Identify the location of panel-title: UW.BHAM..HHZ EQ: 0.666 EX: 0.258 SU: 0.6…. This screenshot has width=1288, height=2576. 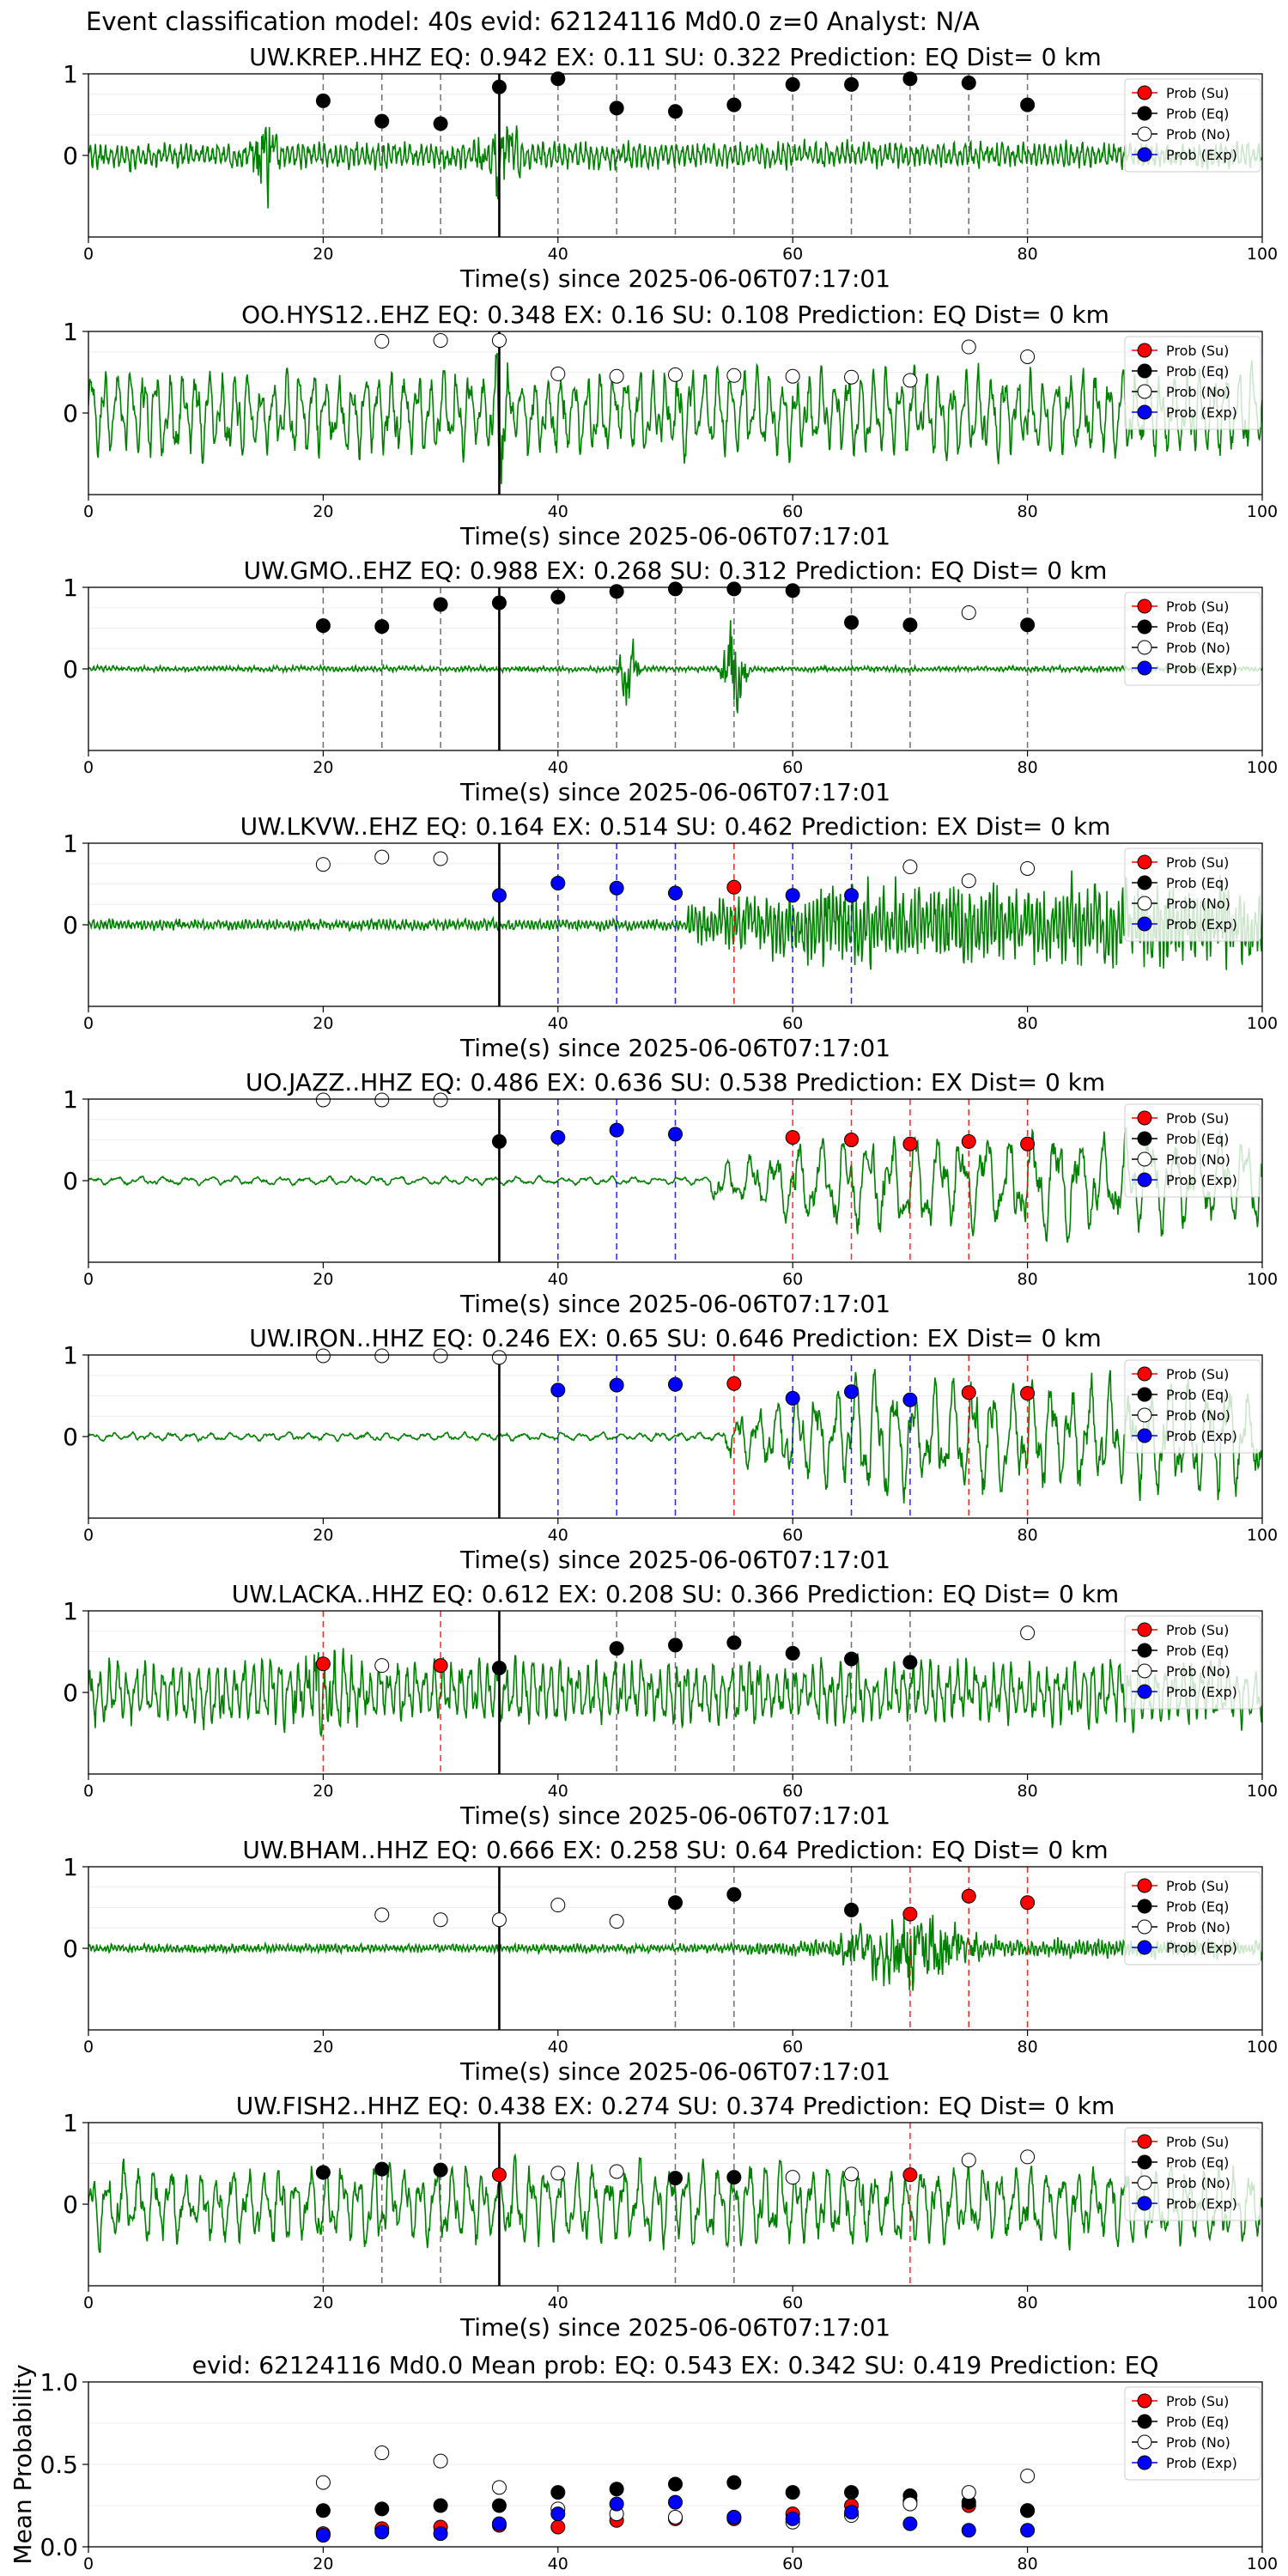
(675, 1850).